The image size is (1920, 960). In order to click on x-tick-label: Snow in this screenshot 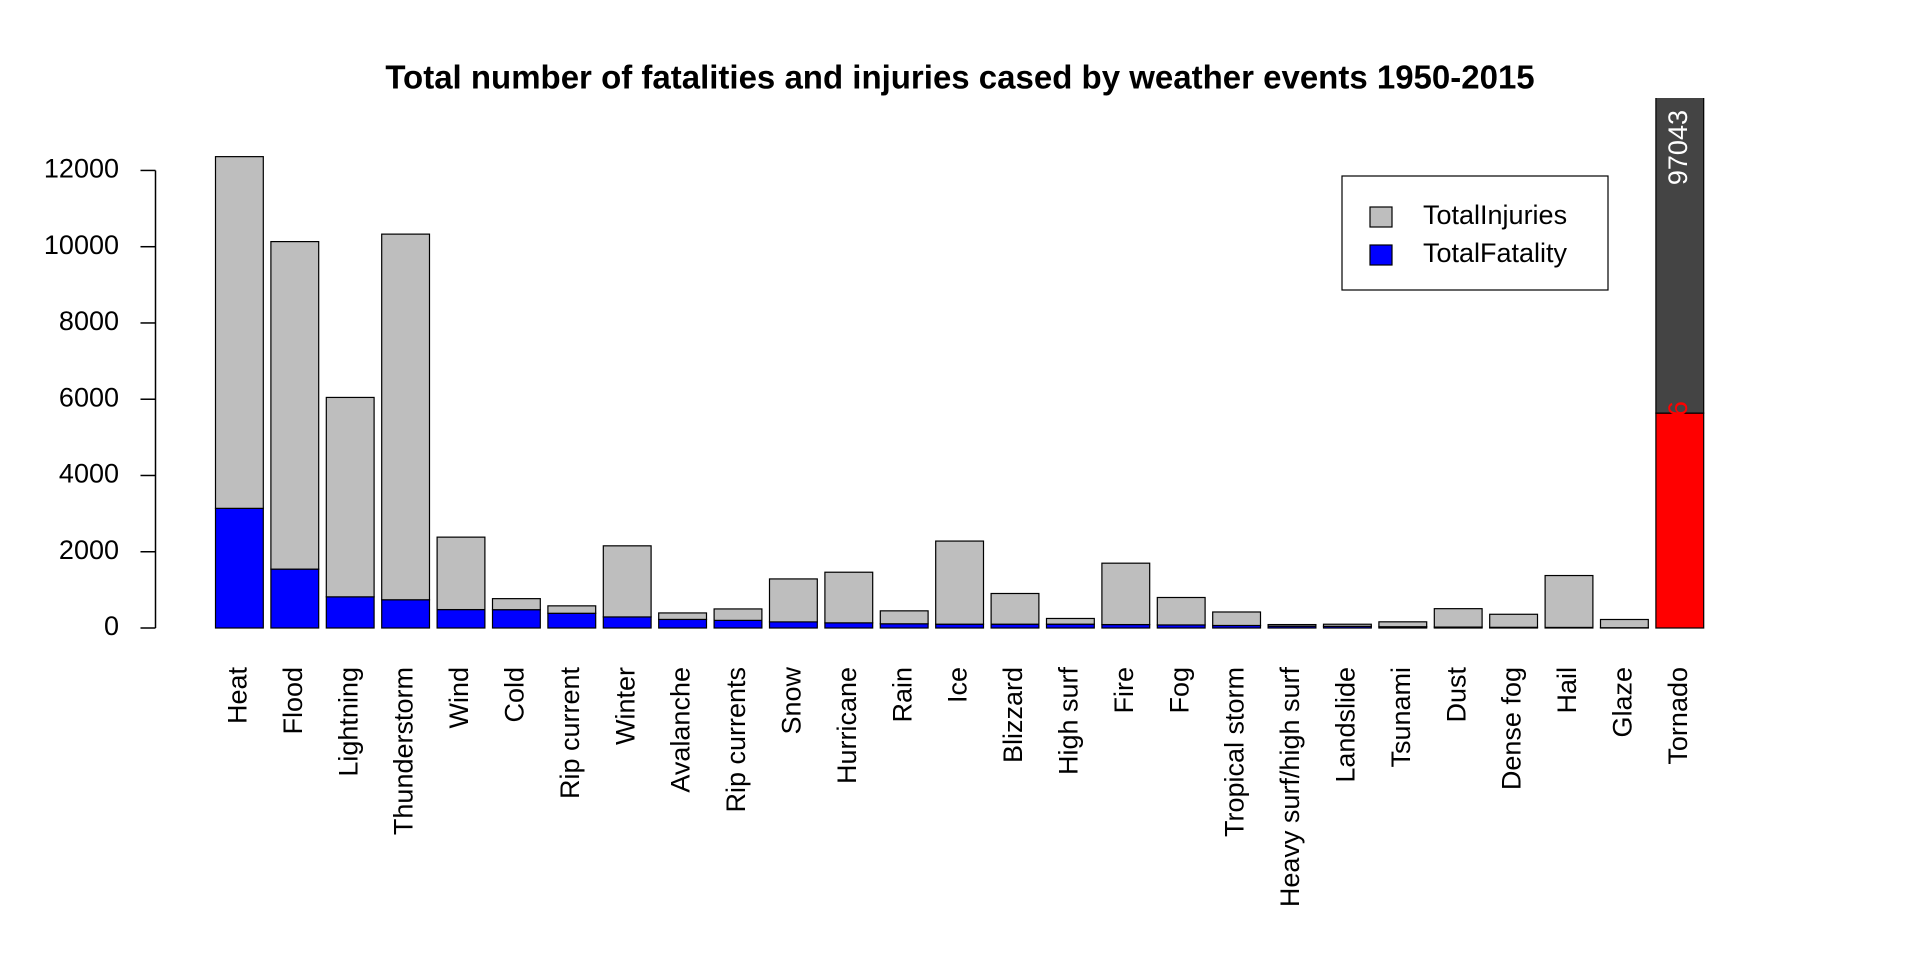, I will do `click(792, 701)`.